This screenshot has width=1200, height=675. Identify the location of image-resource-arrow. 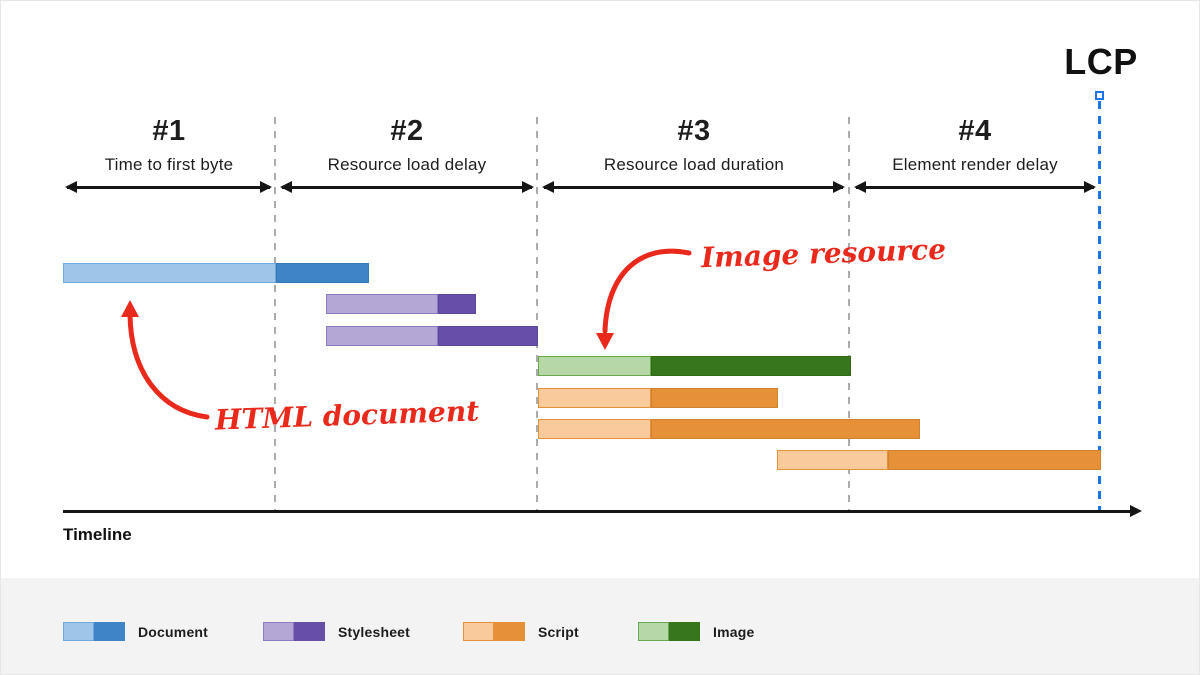
(644, 299).